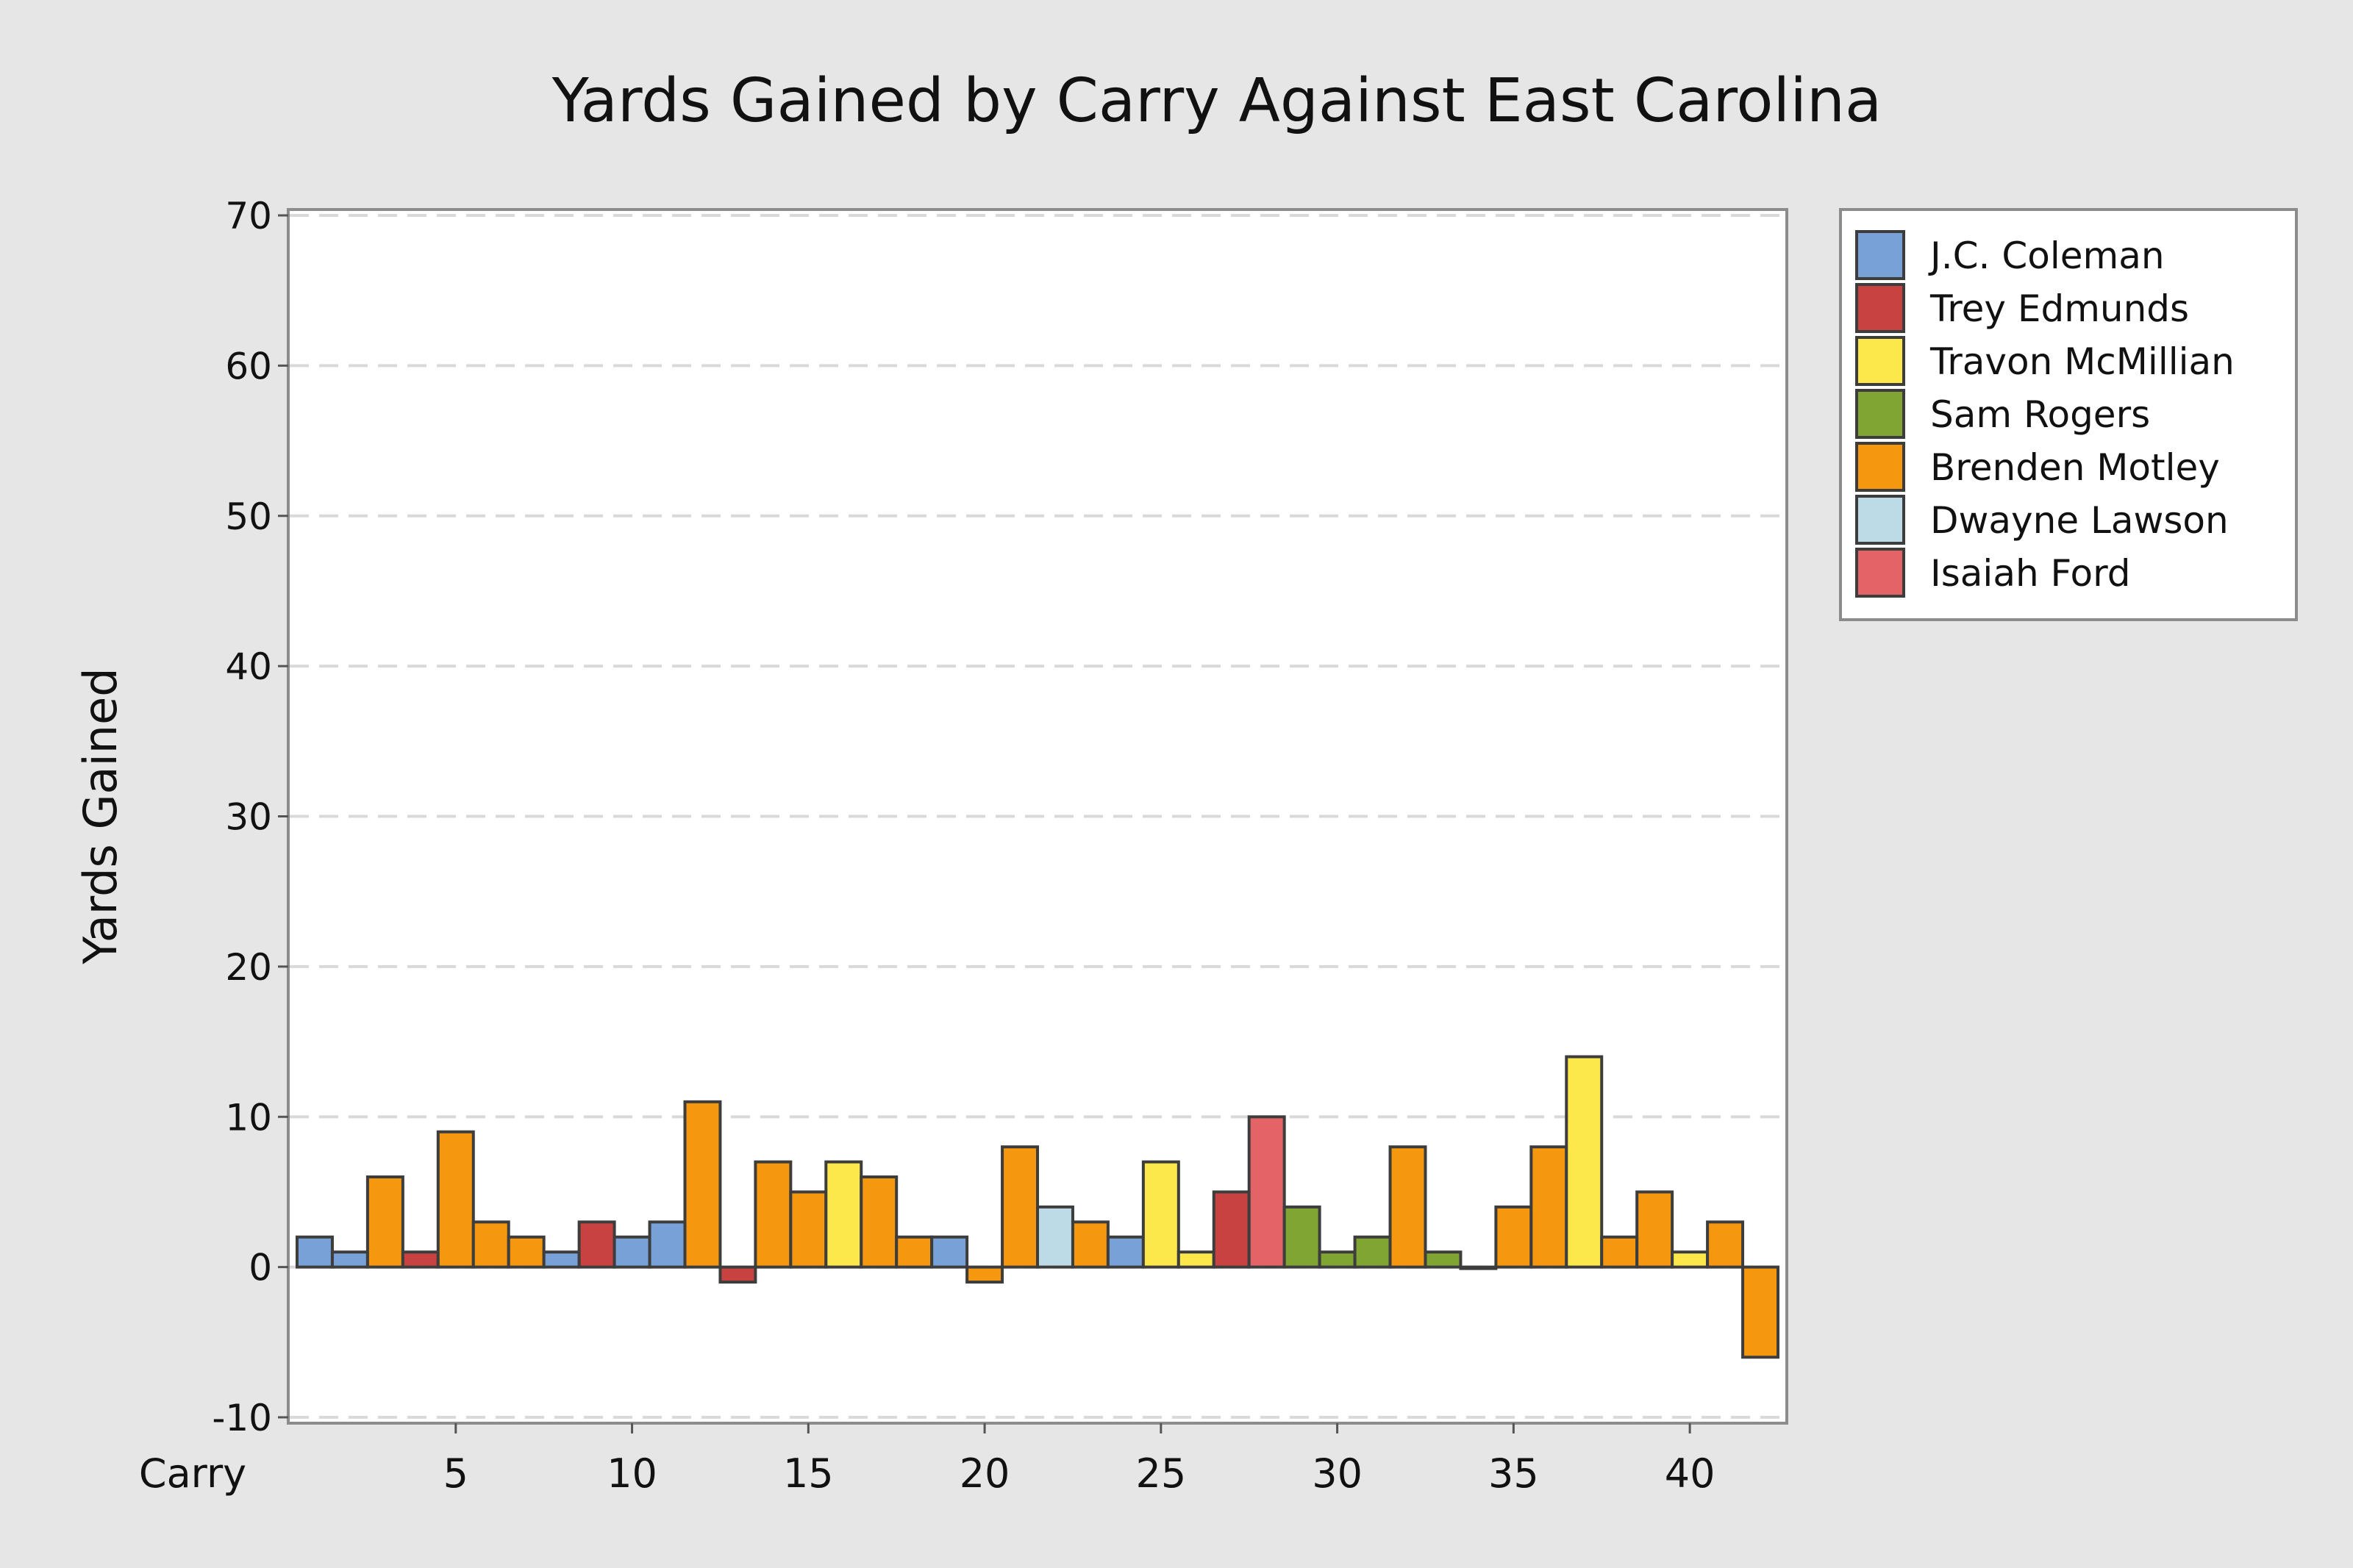 This screenshot has width=2353, height=1568. I want to click on legend-box, so click(2069, 414).